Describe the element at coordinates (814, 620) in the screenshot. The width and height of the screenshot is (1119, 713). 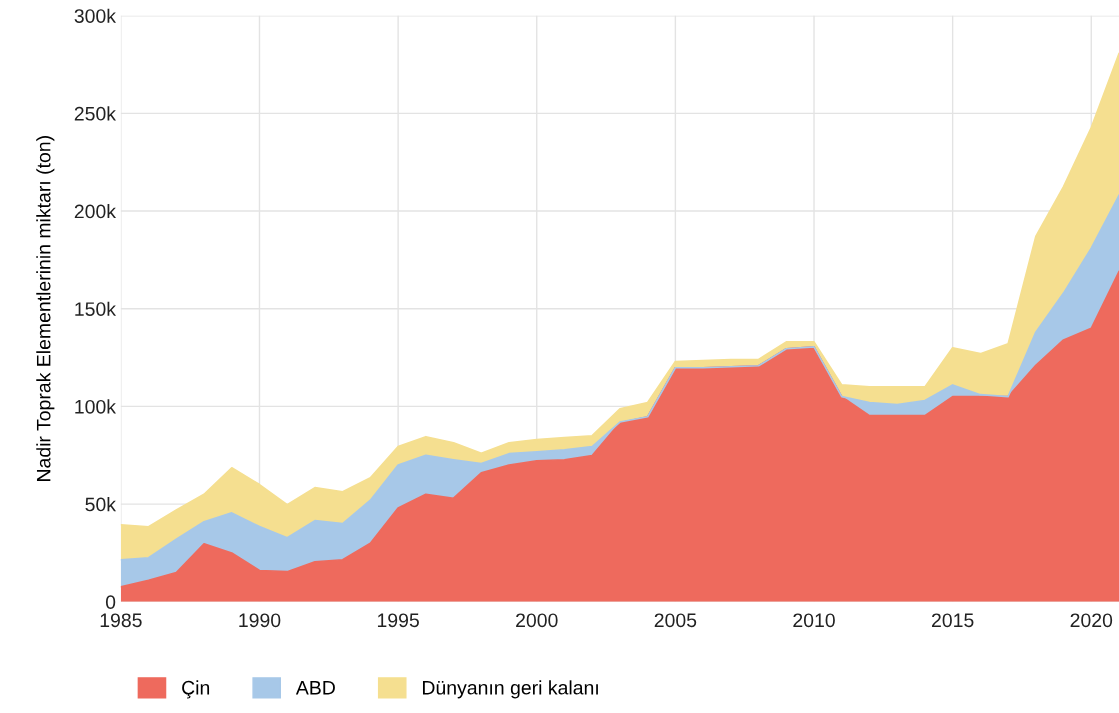
I see `x-tick-label: 2010` at that location.